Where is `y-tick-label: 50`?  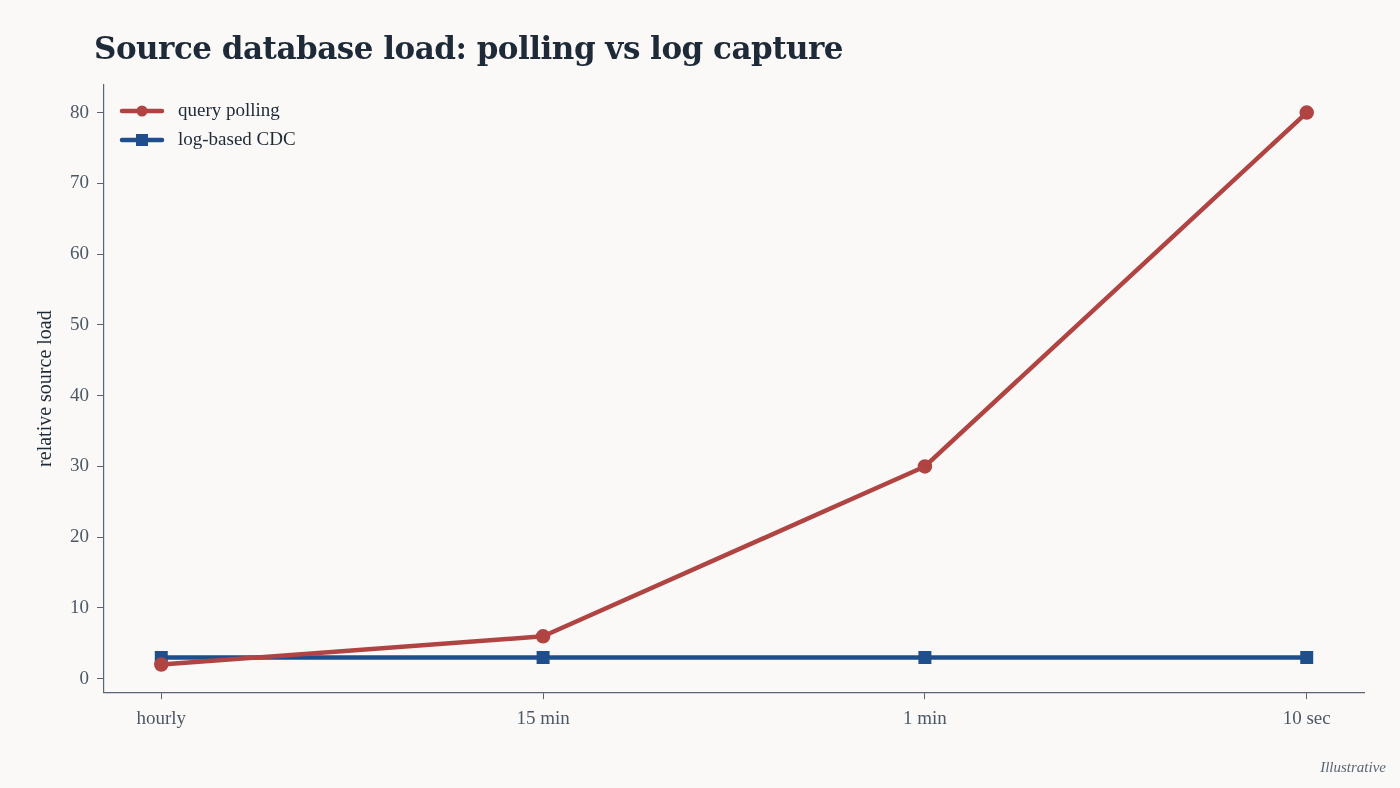 y-tick-label: 50 is located at coordinates (79, 323).